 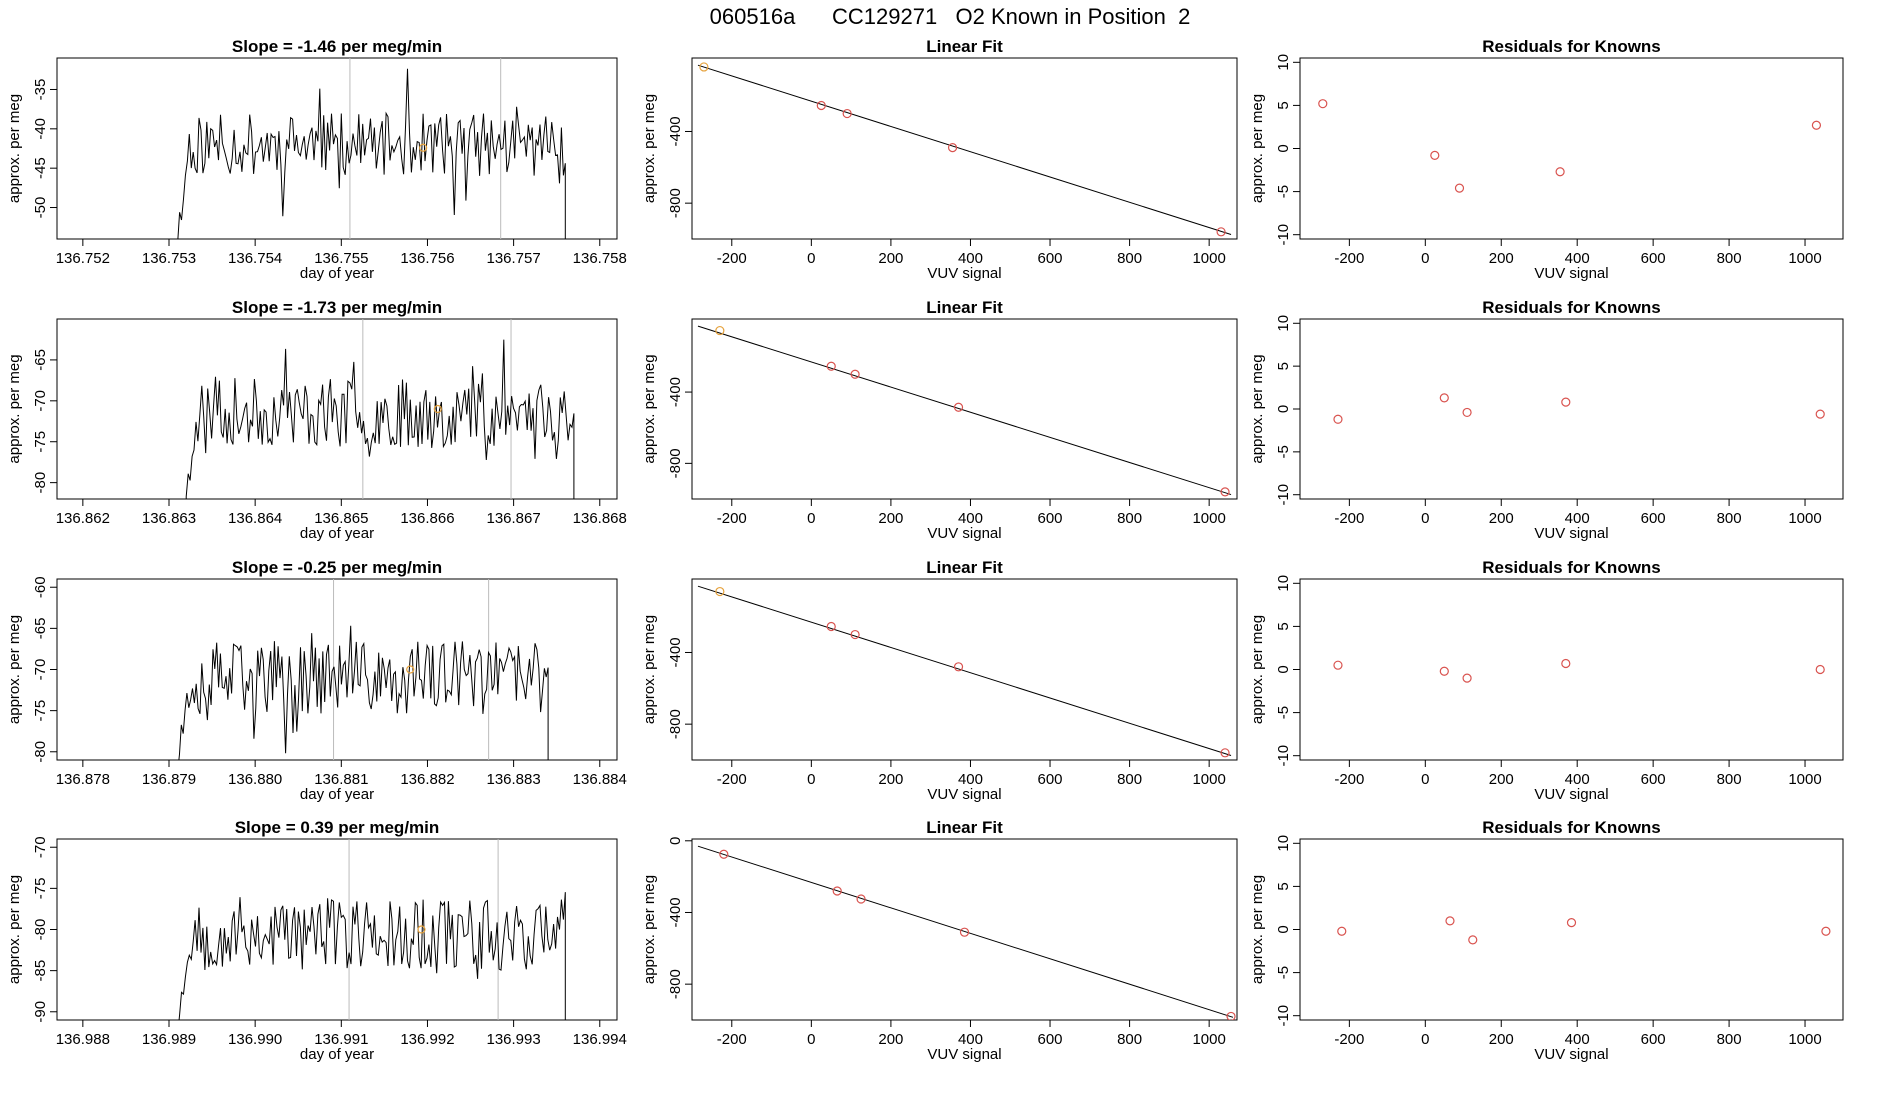 I want to click on y-tick-label: -65, so click(x=40, y=629).